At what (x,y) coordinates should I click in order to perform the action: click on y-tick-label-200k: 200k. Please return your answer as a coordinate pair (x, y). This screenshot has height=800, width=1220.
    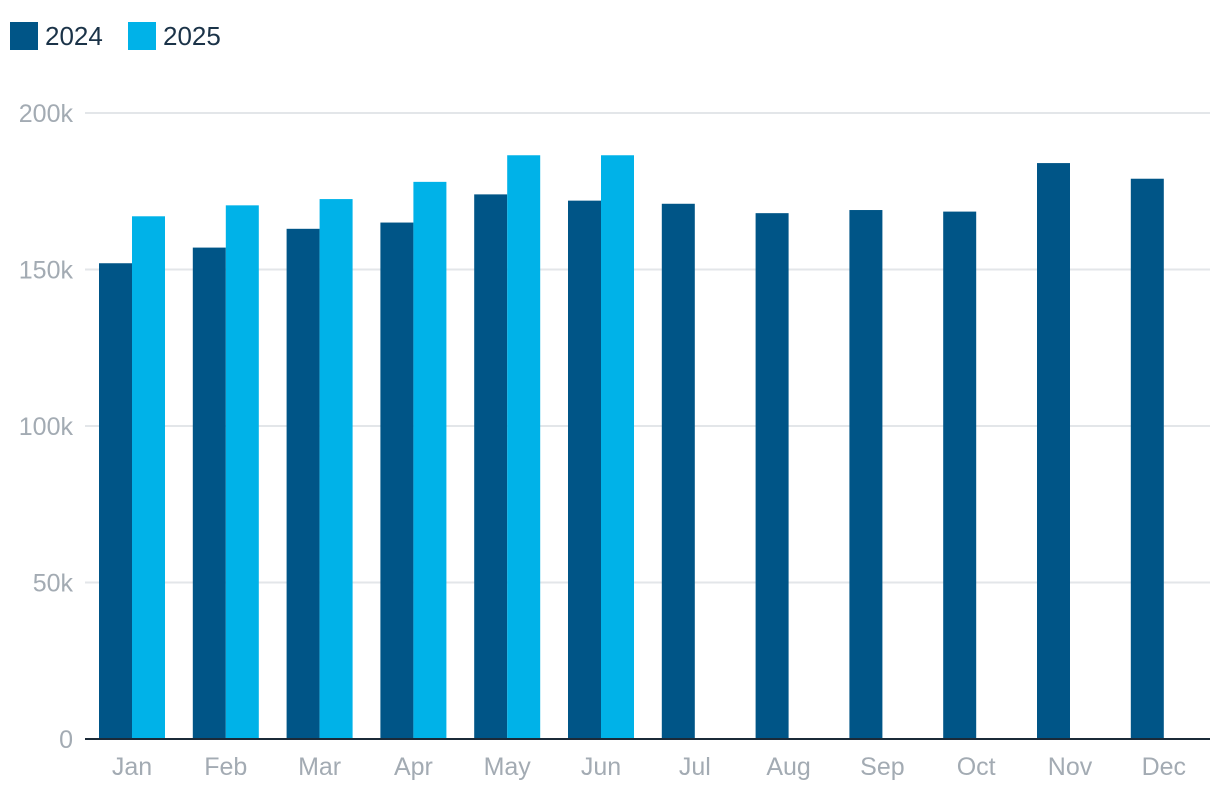
    Looking at the image, I should click on (46, 114).